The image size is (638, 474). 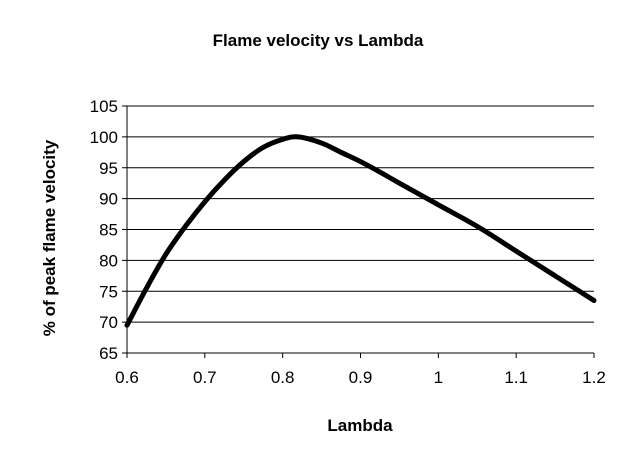 I want to click on x-tick-label-0.7: 0.7, so click(x=205, y=377).